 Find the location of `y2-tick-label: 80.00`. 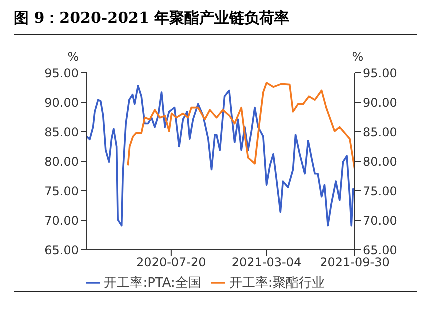

y2-tick-label: 80.00 is located at coordinates (380, 161).